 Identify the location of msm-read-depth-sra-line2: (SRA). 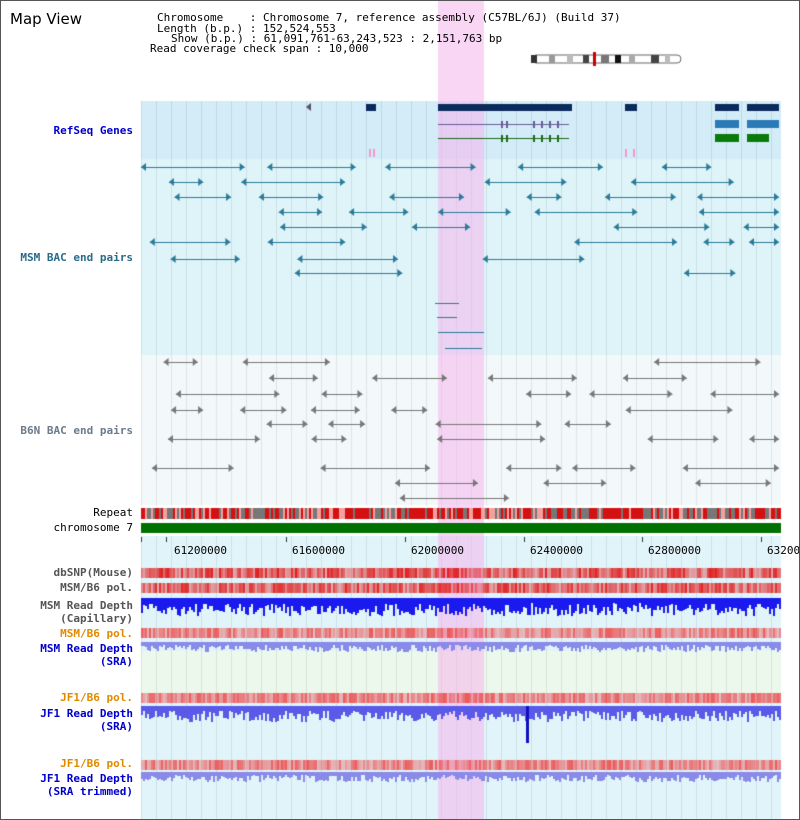
(116, 661).